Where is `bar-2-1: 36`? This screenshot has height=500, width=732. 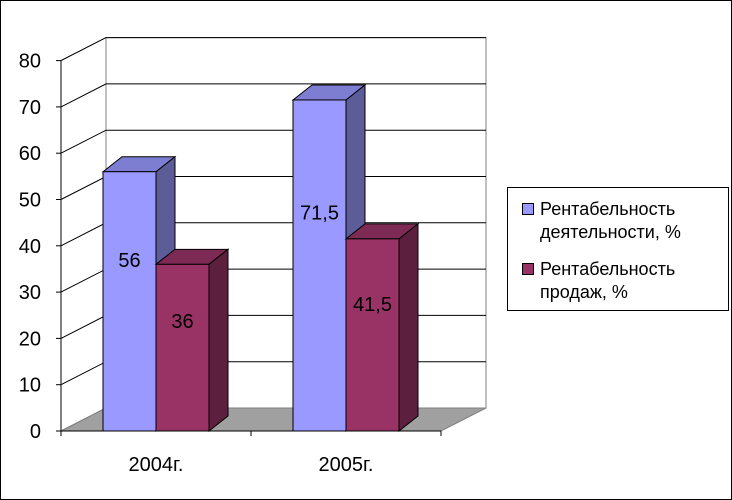 bar-2-1: 36 is located at coordinates (192, 340).